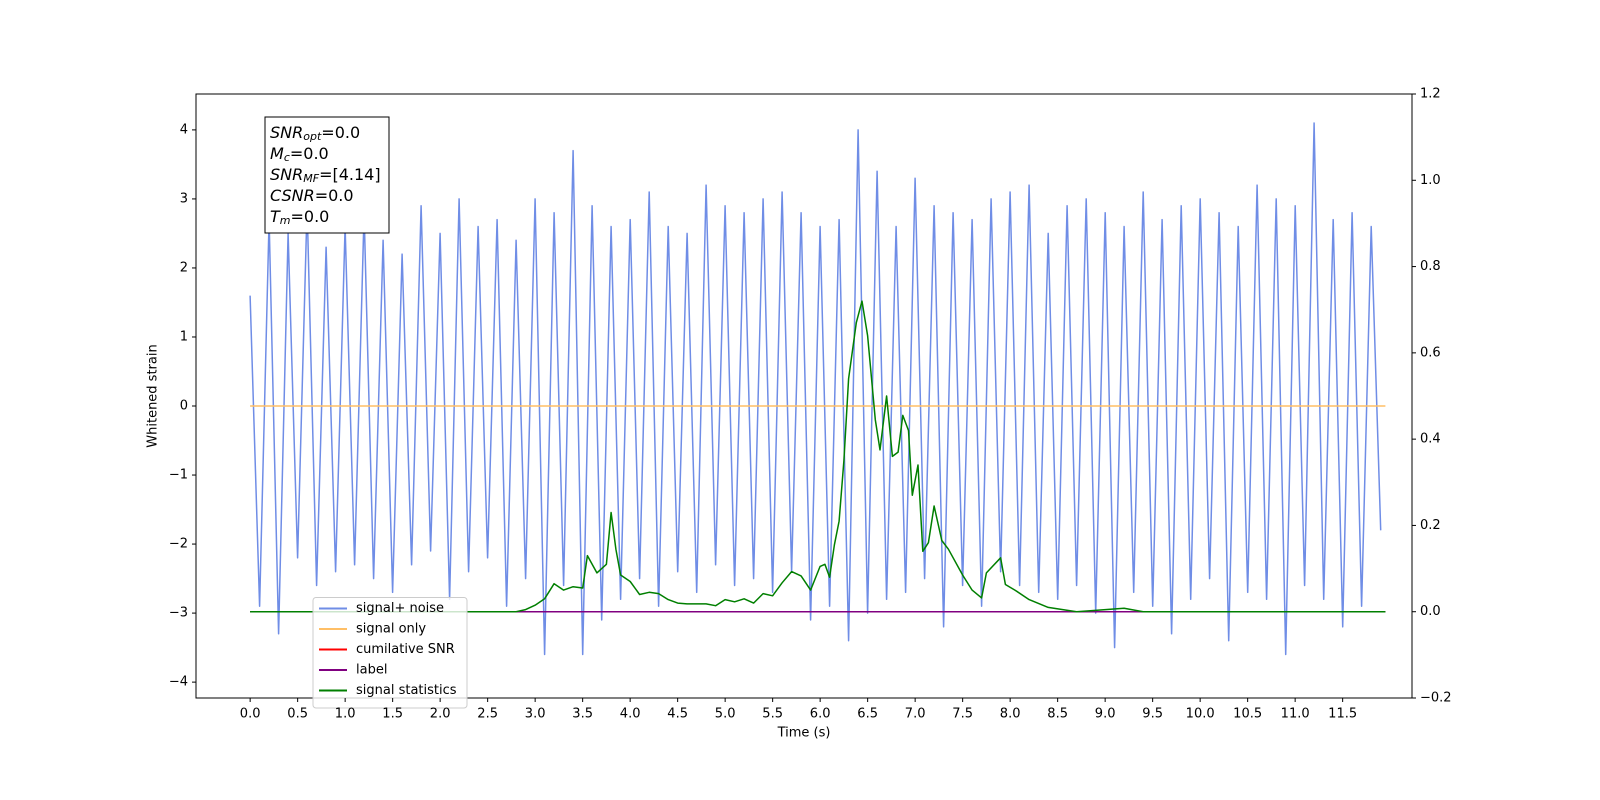  Describe the element at coordinates (406, 690) in the screenshot. I see `legend-label: signal statistics` at that location.